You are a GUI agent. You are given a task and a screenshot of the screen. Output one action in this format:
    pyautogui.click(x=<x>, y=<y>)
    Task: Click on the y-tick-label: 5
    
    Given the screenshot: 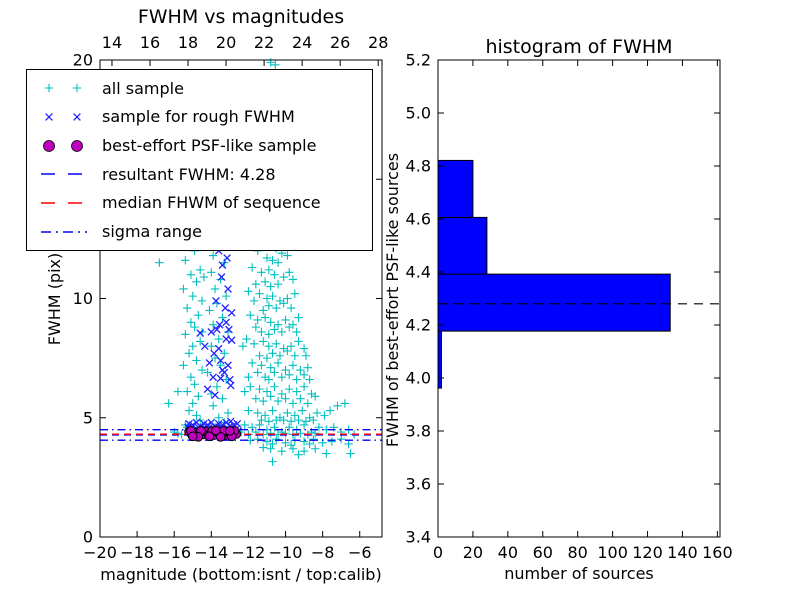 What is the action you would take?
    pyautogui.click(x=88, y=417)
    